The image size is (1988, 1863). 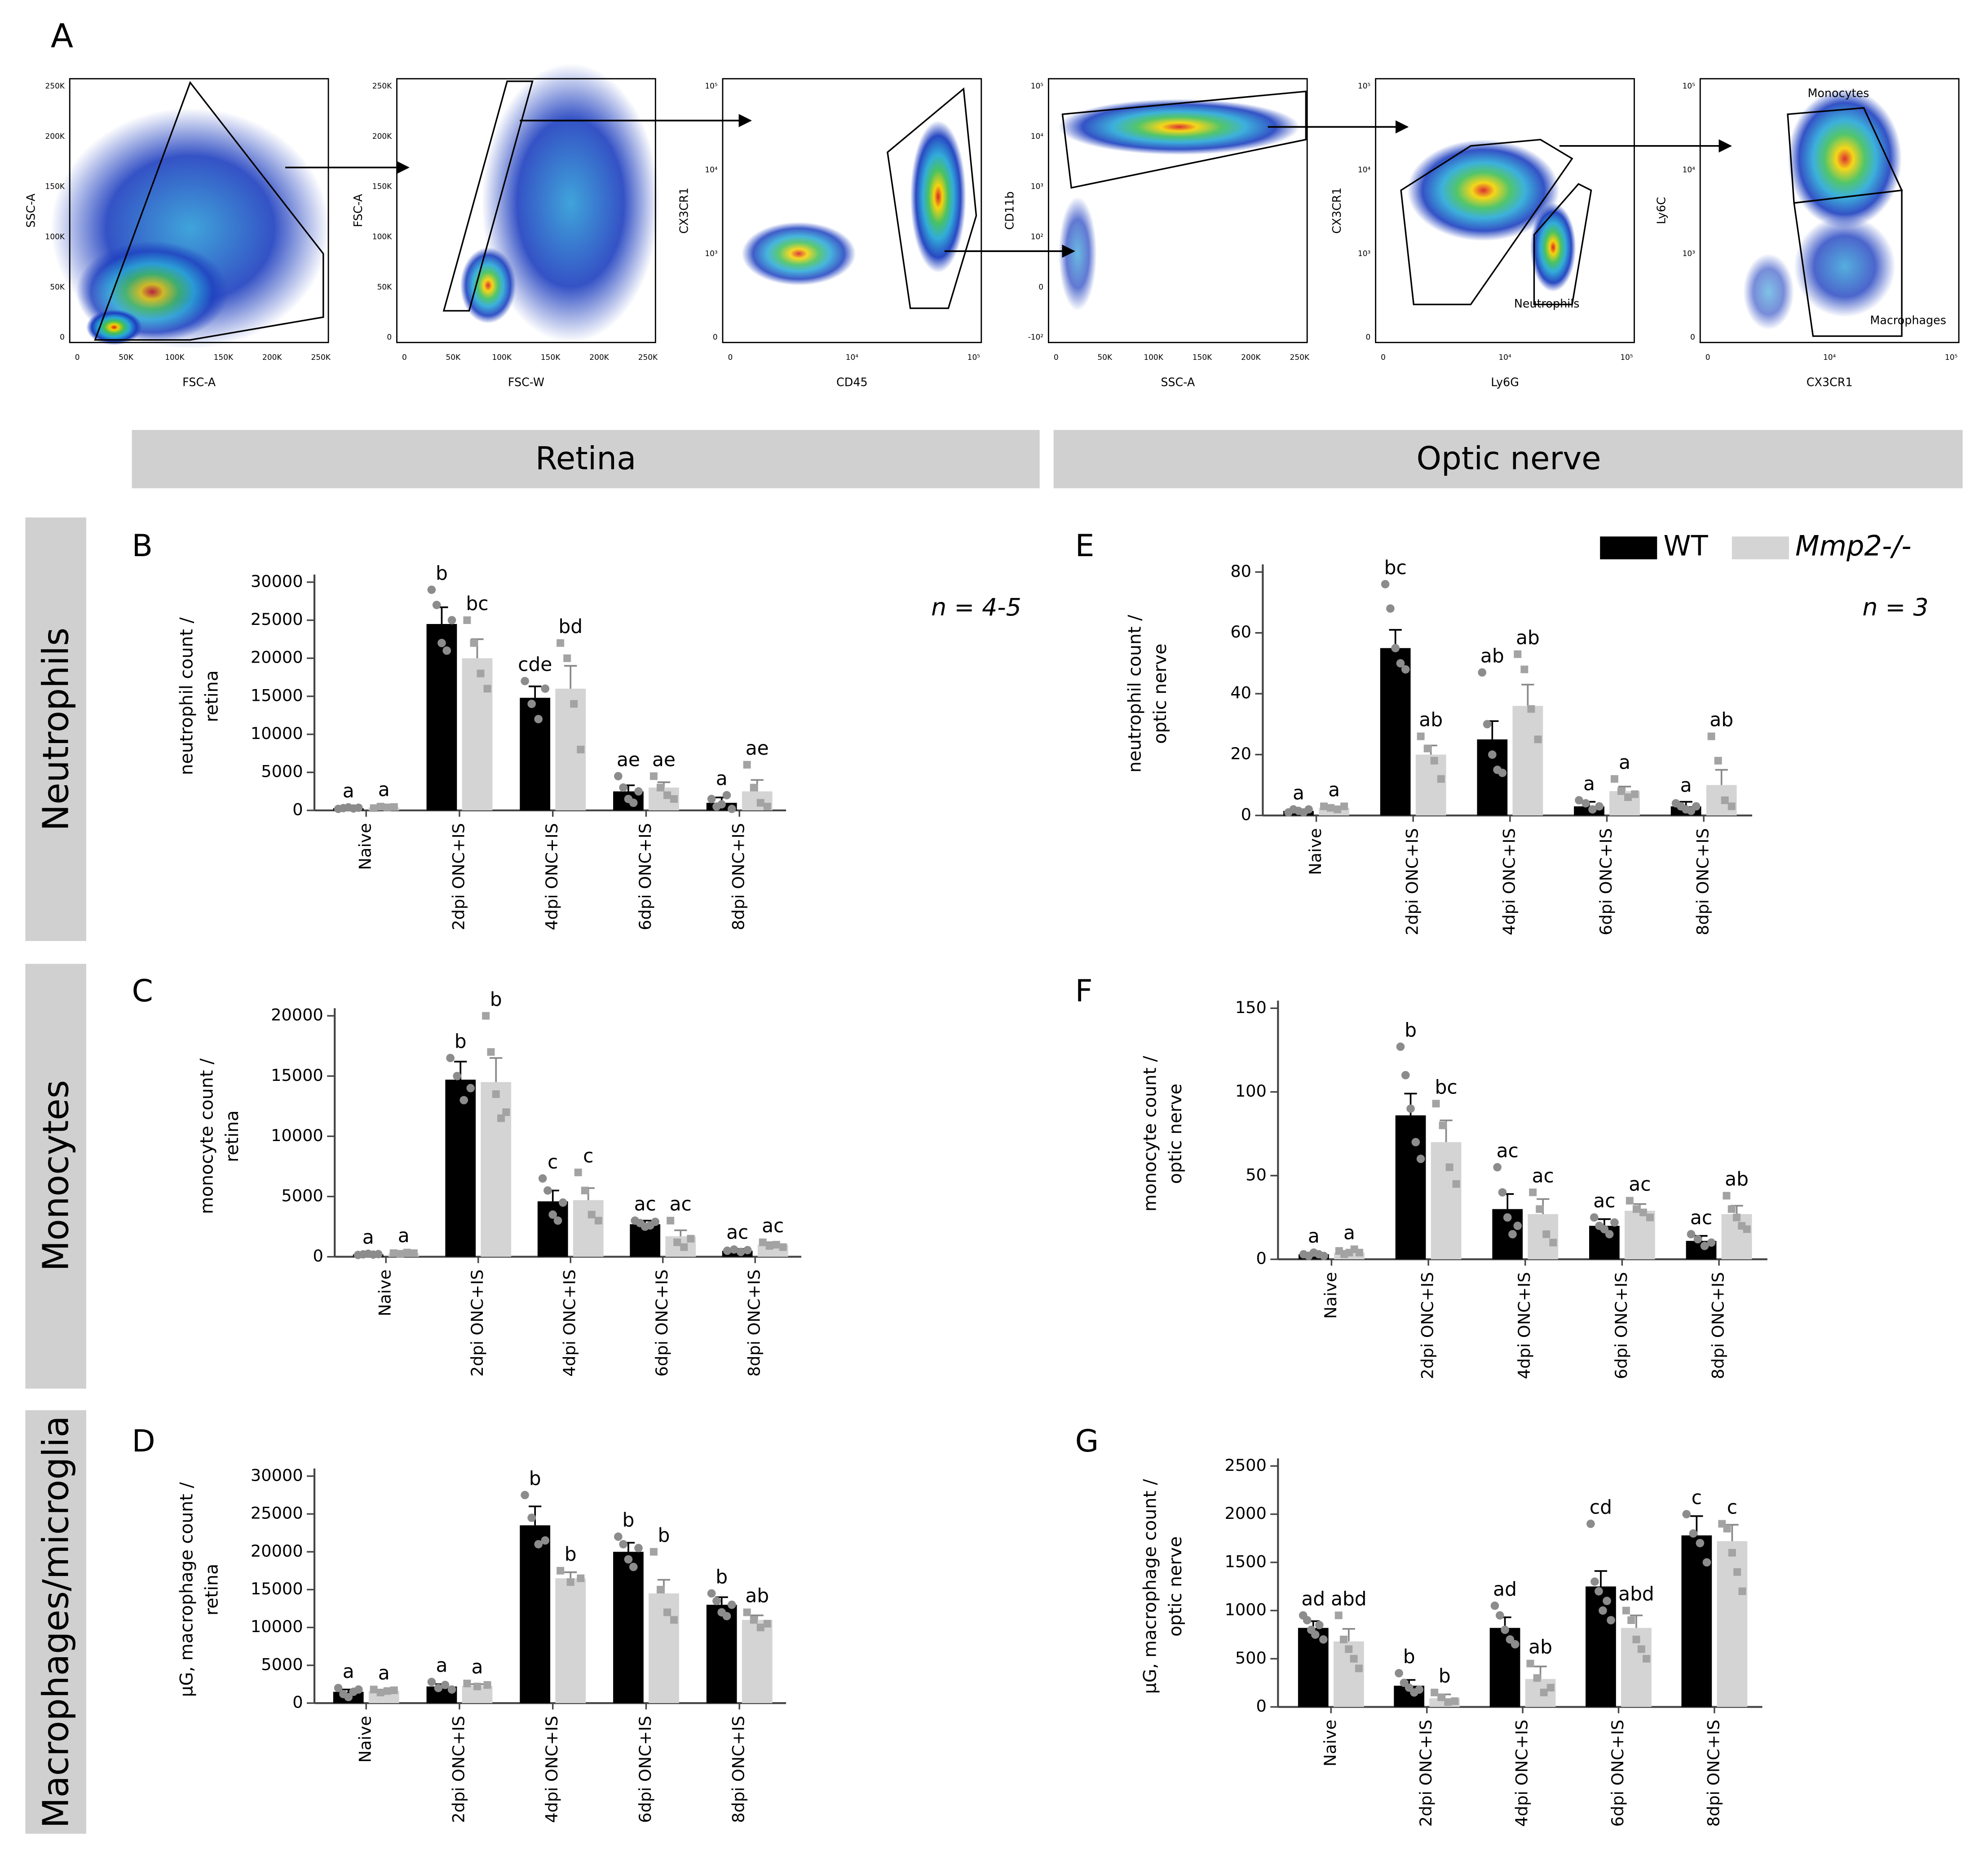 What do you see at coordinates (569, 1324) in the screenshot?
I see `x-tick-label: 4dpi ONC+IS` at bounding box center [569, 1324].